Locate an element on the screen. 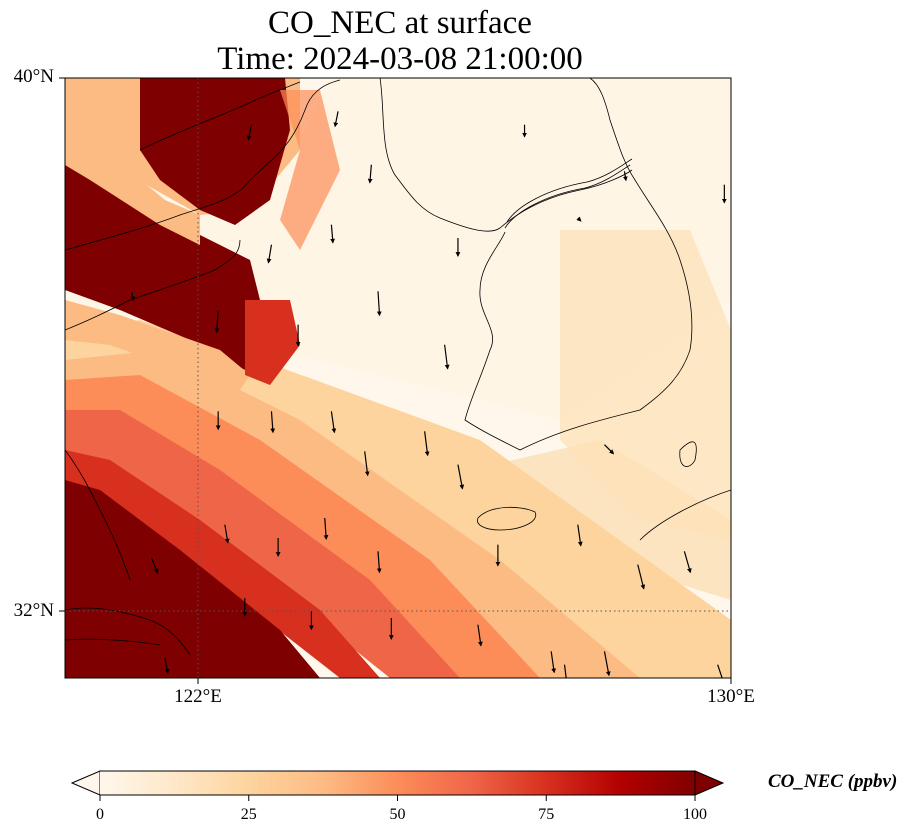  colorbar-label: CO_NEC (ppbv) is located at coordinates (833, 781).